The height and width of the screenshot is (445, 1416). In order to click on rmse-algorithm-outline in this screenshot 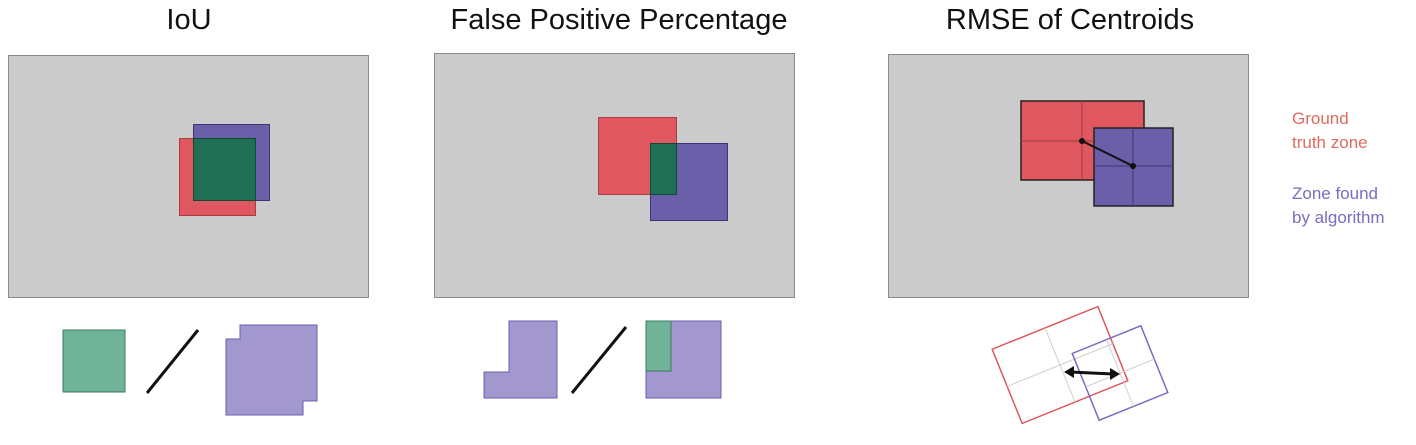, I will do `click(1120, 373)`.